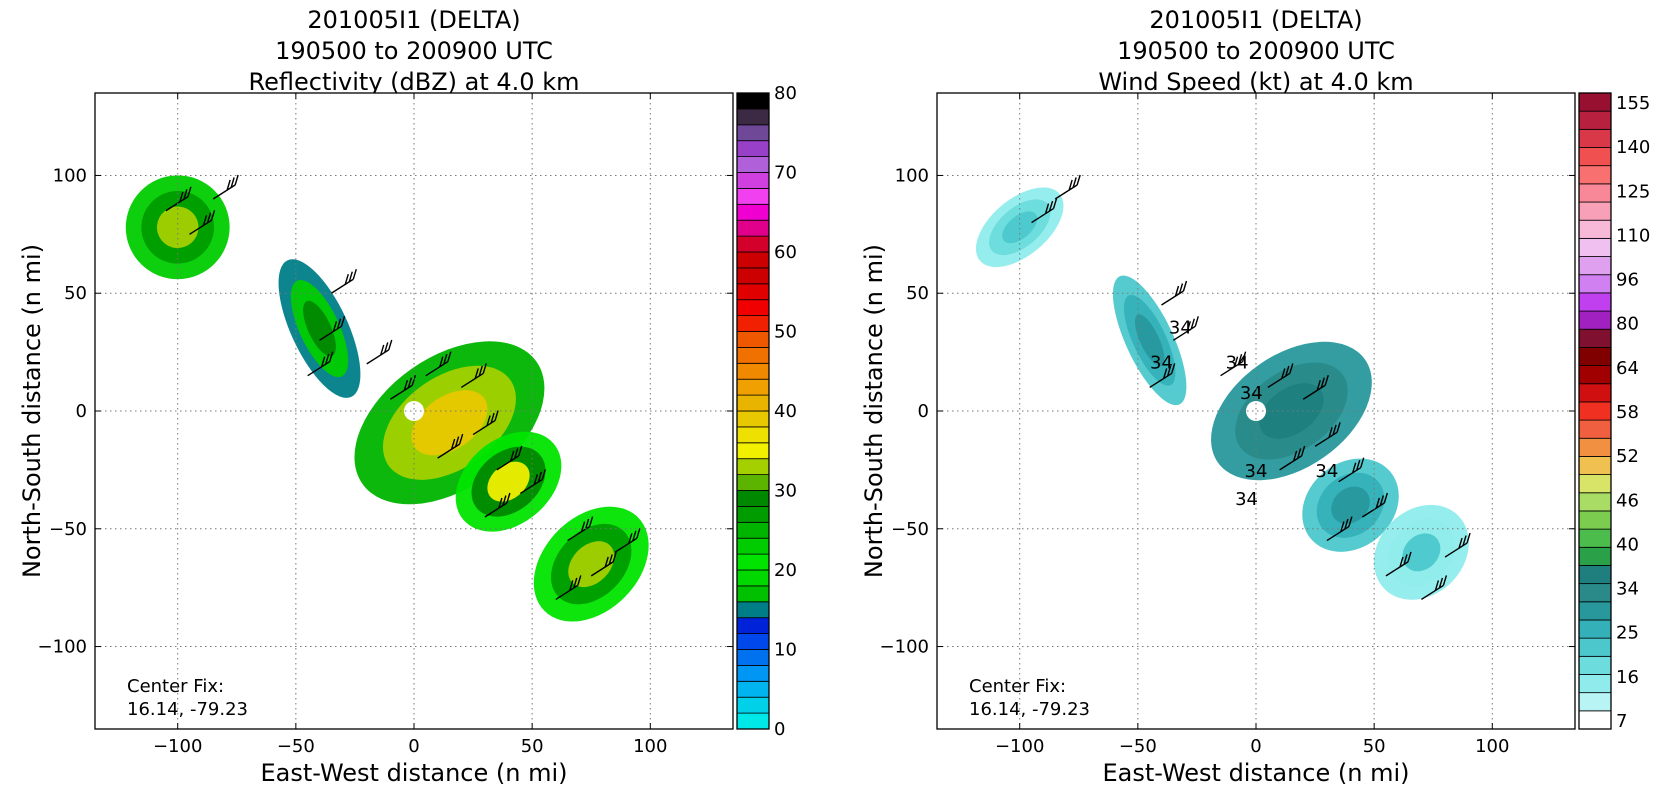  What do you see at coordinates (1627, 500) in the screenshot?
I see `colorbar-tick-label: 46` at bounding box center [1627, 500].